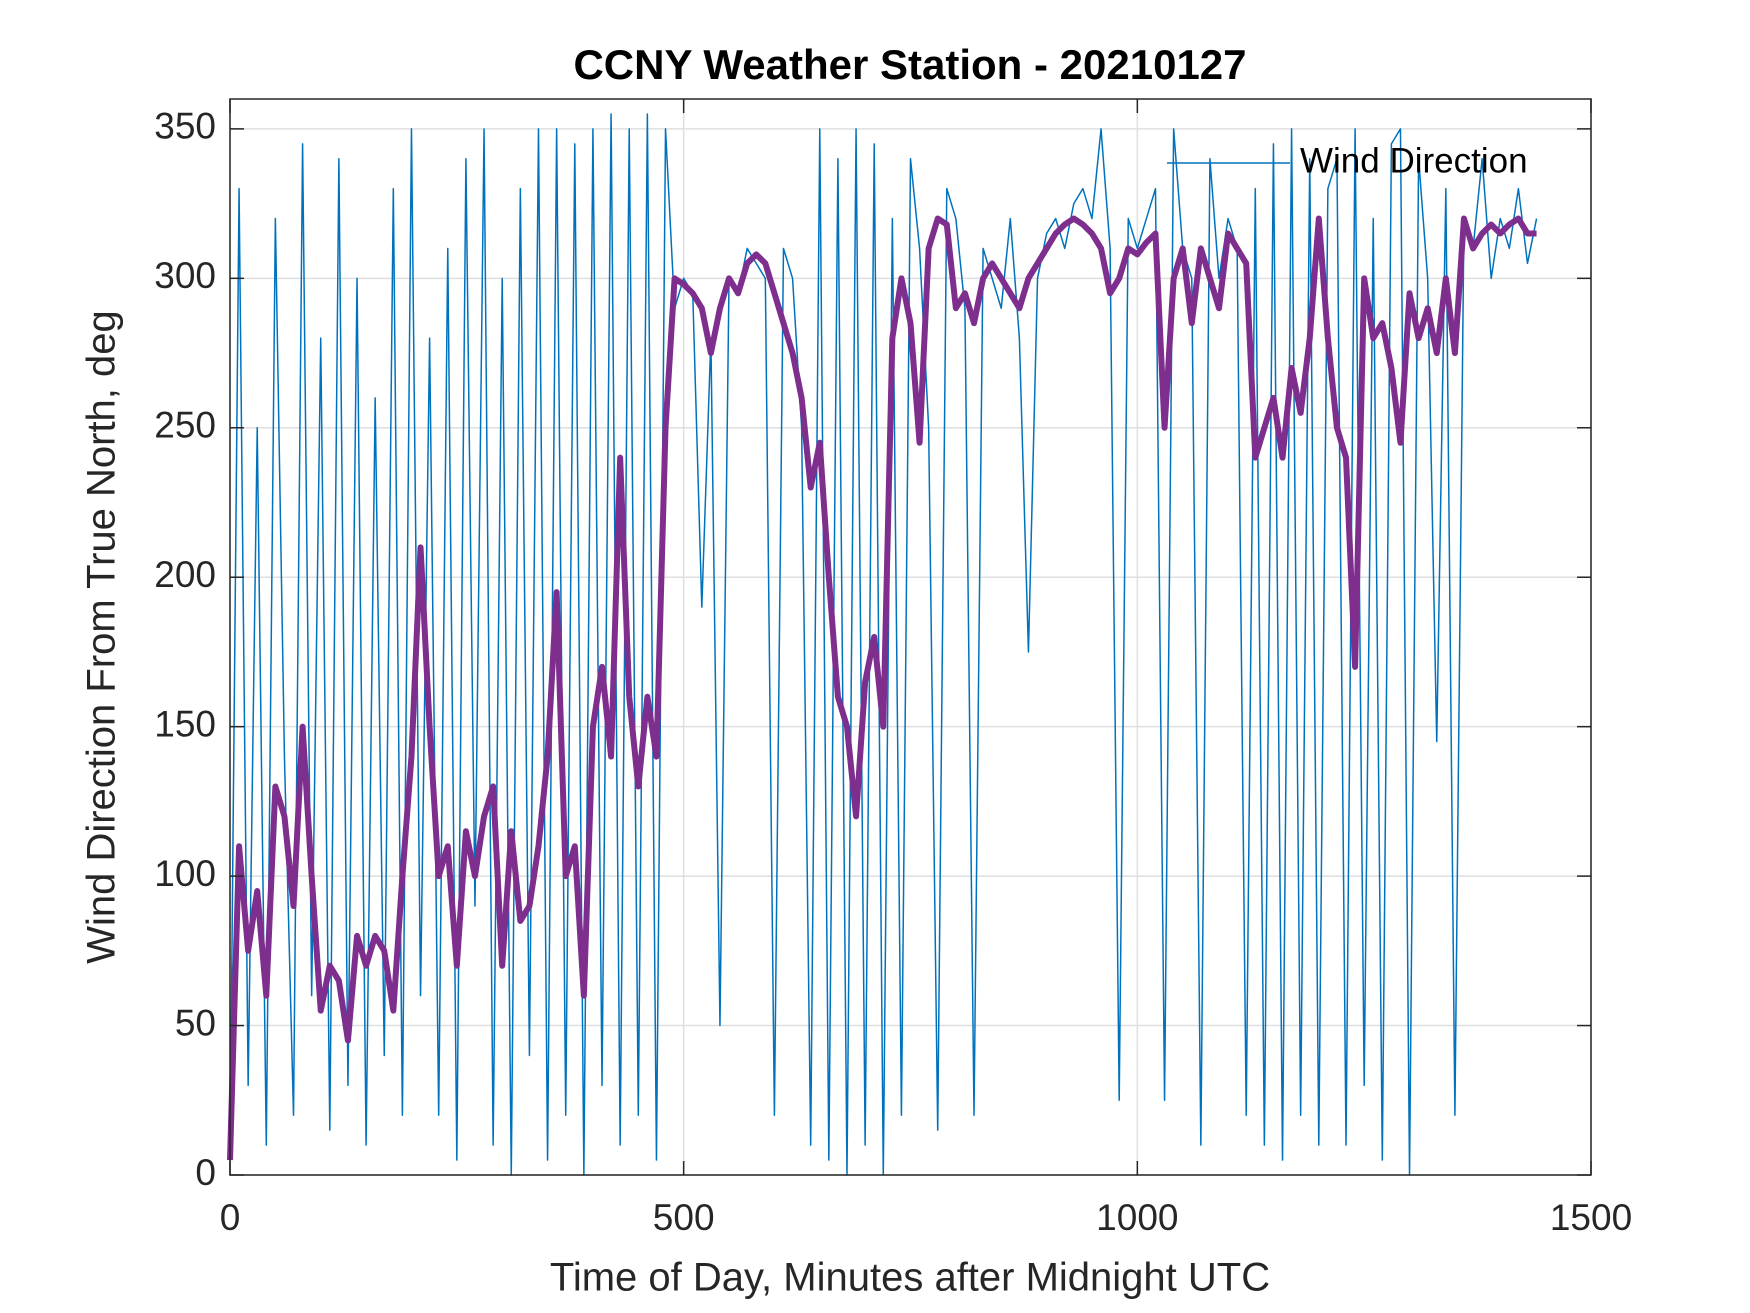  I want to click on y-tick-label: 200, so click(185, 574).